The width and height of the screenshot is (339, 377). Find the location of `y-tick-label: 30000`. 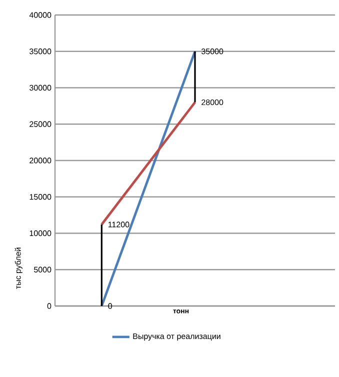

y-tick-label: 30000 is located at coordinates (41, 87).